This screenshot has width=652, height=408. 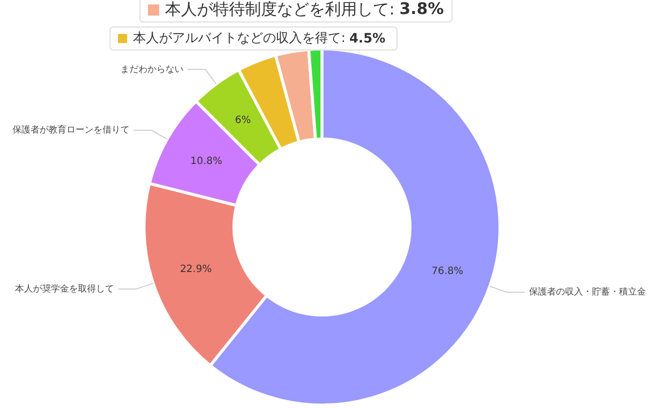 What do you see at coordinates (242, 120) in the screenshot?
I see `data-label: 6%` at bounding box center [242, 120].